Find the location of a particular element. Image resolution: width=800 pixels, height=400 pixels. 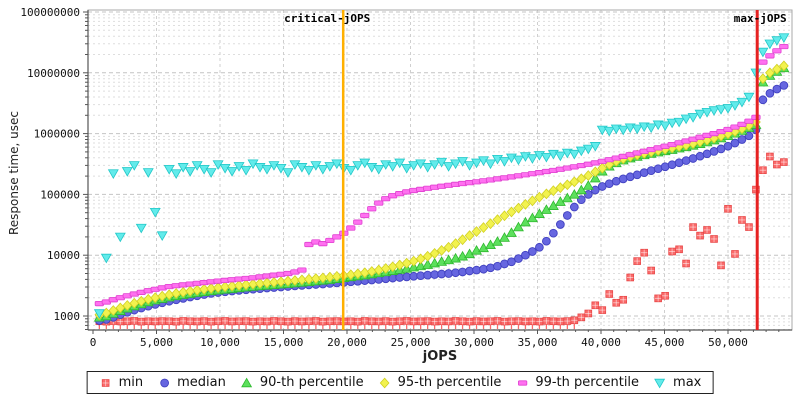

legend-item-min: min is located at coordinates (121, 382).